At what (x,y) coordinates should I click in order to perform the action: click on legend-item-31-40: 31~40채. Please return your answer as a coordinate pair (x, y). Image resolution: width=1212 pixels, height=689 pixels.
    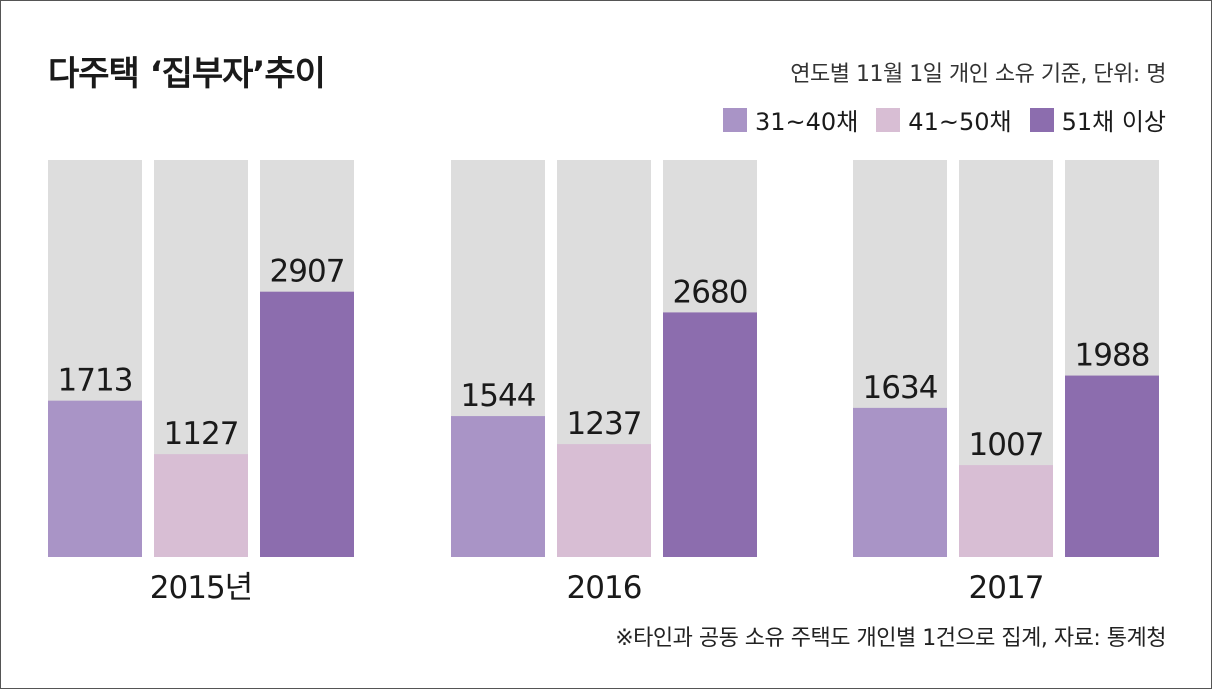
    Looking at the image, I should click on (790, 119).